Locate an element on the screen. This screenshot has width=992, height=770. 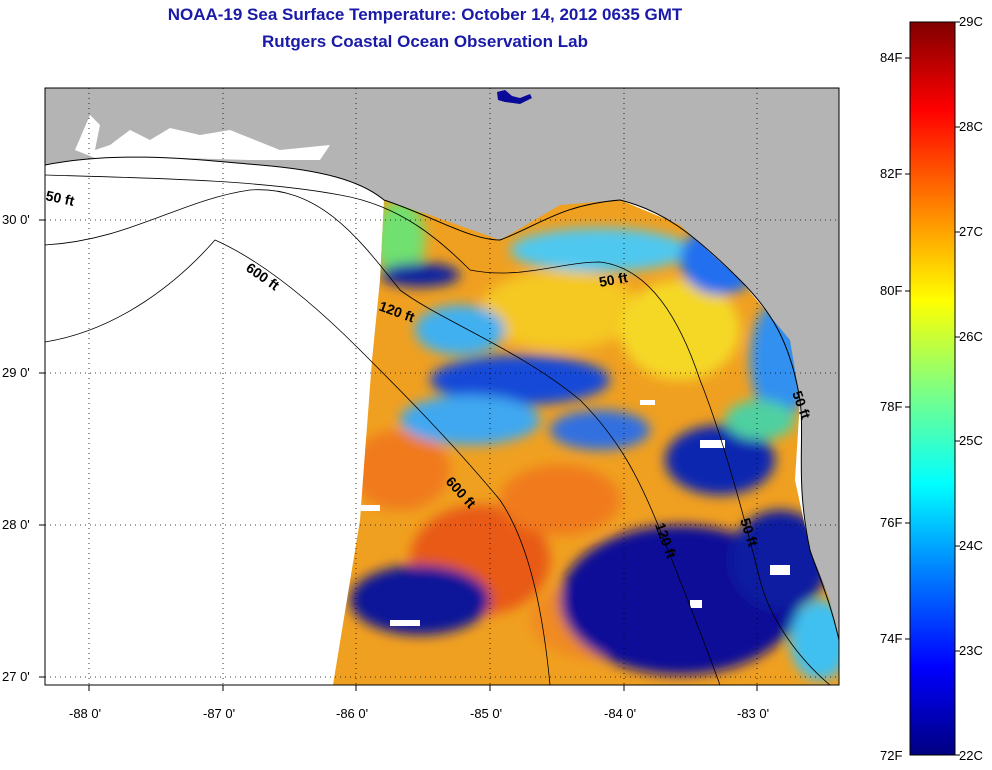
lon-label: -83 0' is located at coordinates (753, 713).